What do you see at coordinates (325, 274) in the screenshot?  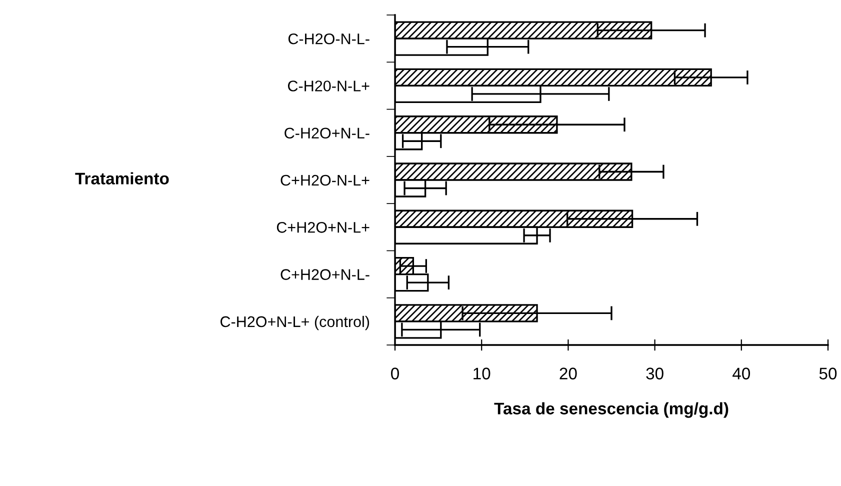 I see `y-tick-label: C+H2O+N-L-` at bounding box center [325, 274].